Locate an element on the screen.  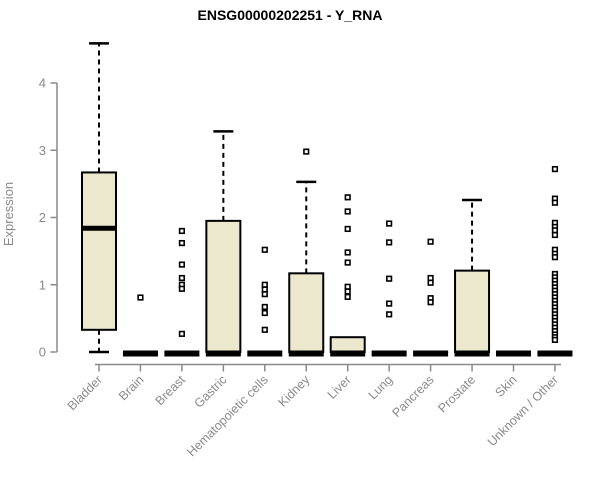
box-group-breast is located at coordinates (182, 292).